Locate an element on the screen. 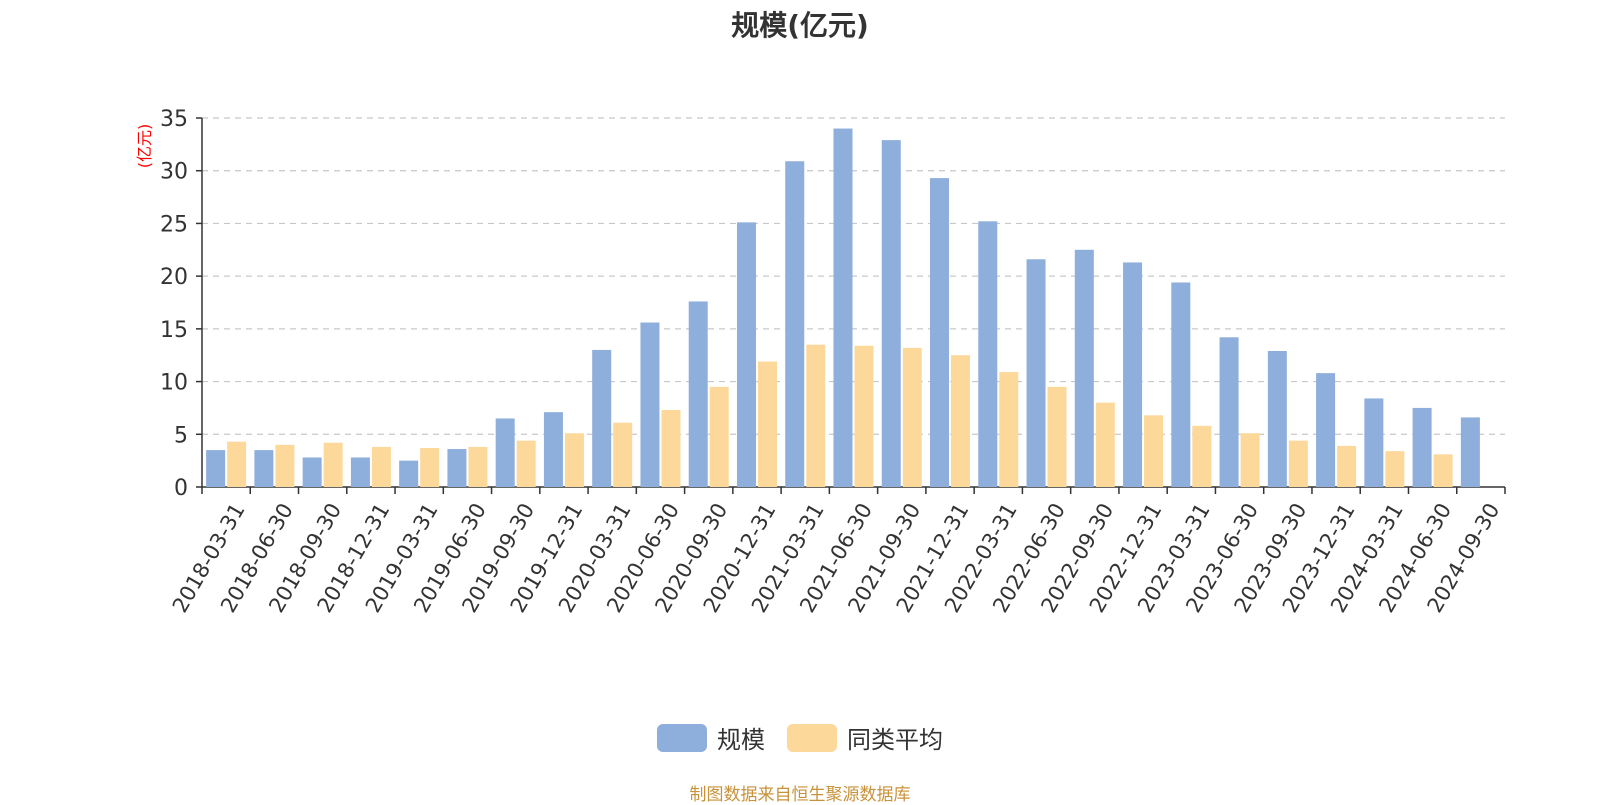 The image size is (1600, 805). legend-item-scale: 规模 is located at coordinates (711, 737).